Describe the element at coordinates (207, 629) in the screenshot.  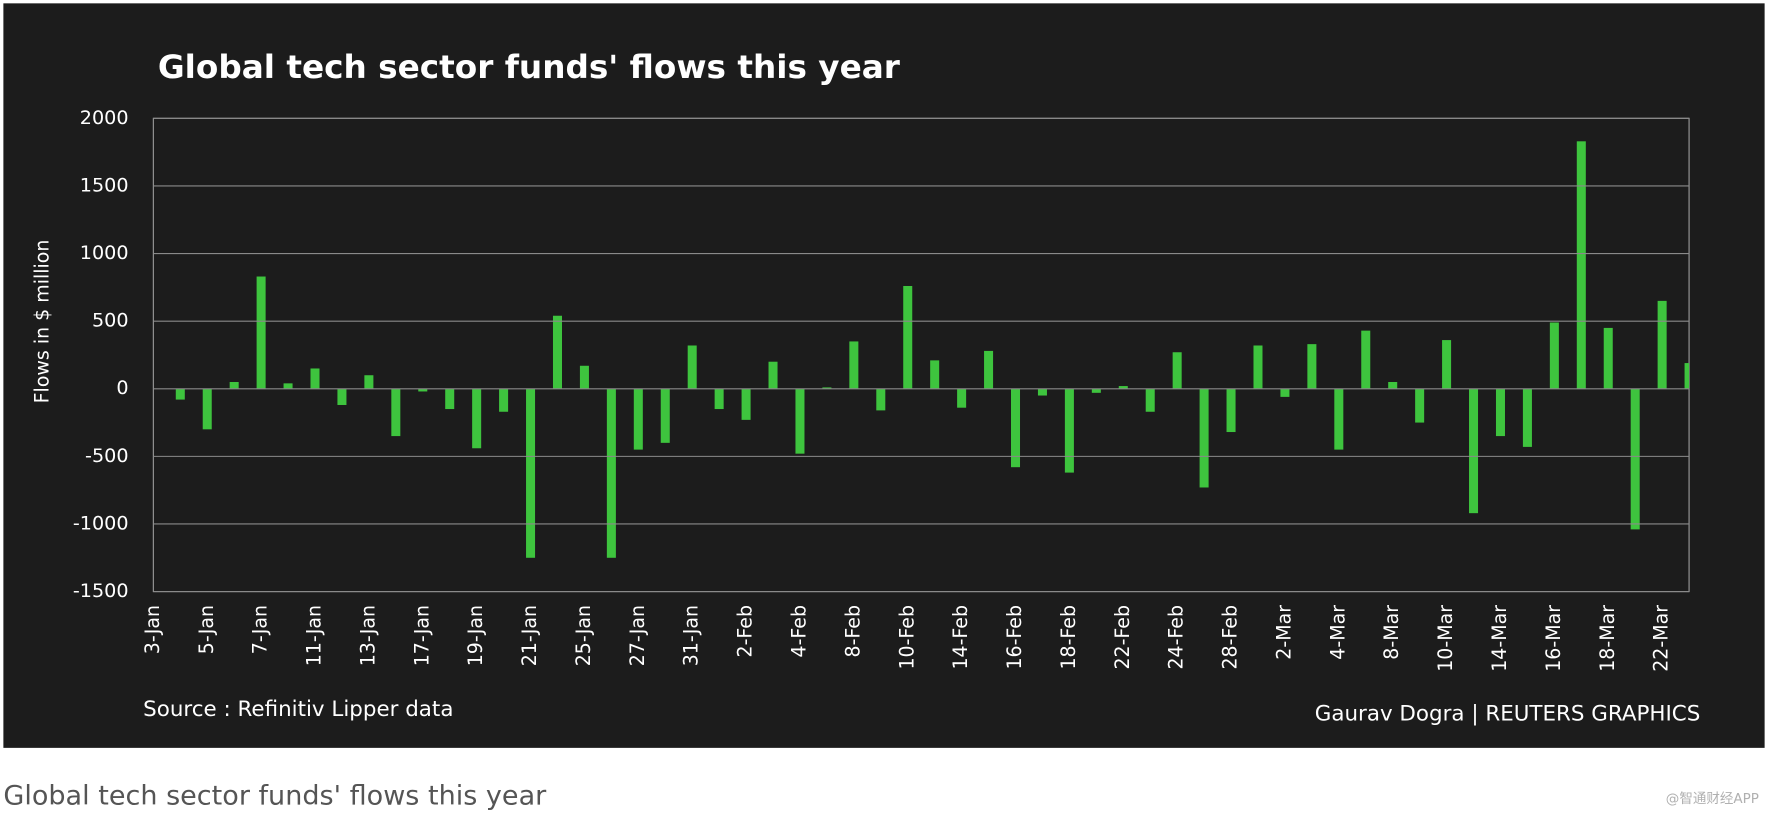
I see `x-tick-label: 5-Jan` at that location.